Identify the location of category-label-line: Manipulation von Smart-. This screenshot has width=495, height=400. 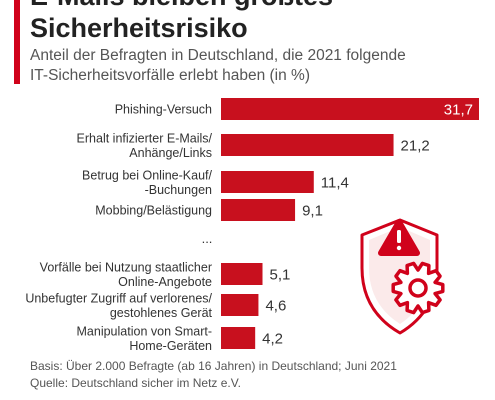
(144, 331).